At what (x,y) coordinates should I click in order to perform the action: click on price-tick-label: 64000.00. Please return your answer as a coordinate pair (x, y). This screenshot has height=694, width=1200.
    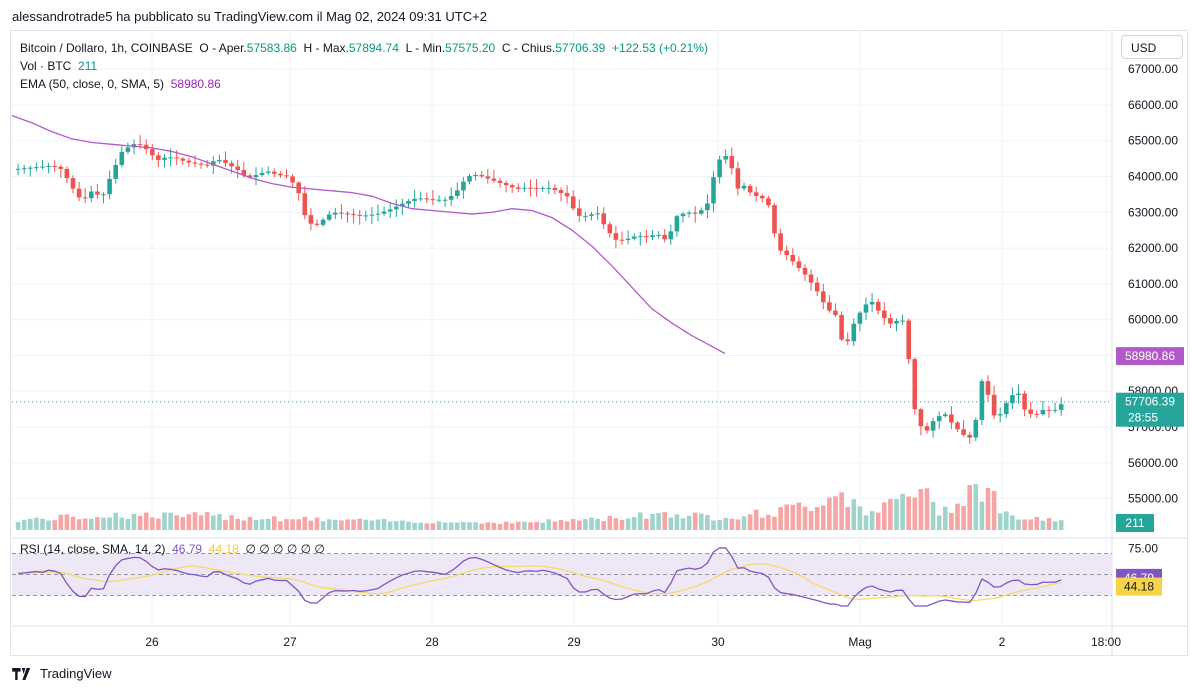
    Looking at the image, I should click on (1153, 177).